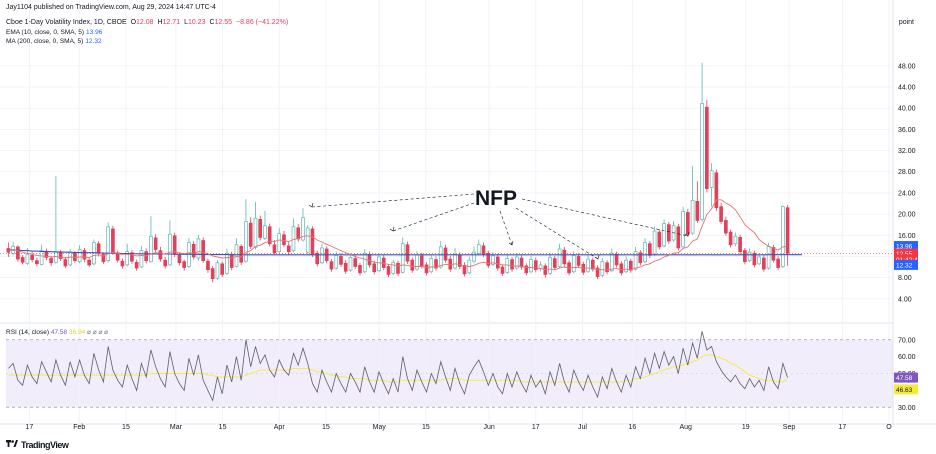  What do you see at coordinates (93, 41) in the screenshot?
I see `ma-value: 12.32` at bounding box center [93, 41].